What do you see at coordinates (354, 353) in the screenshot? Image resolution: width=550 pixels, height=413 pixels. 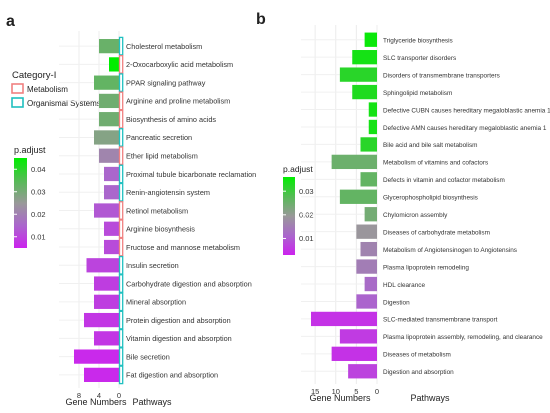 I see `bar-diseases-of-metabolism` at bounding box center [354, 353].